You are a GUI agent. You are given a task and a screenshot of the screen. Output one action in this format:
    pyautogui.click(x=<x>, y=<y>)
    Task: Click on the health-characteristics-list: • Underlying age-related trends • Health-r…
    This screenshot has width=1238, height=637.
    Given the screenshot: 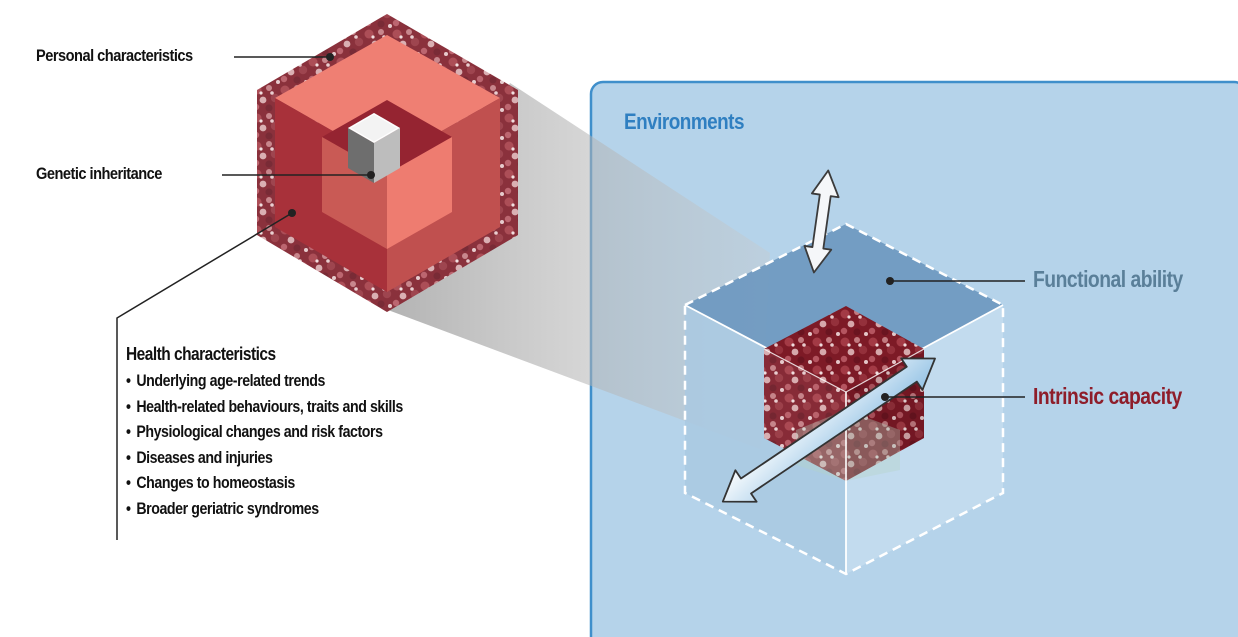 What is the action you would take?
    pyautogui.click(x=264, y=446)
    